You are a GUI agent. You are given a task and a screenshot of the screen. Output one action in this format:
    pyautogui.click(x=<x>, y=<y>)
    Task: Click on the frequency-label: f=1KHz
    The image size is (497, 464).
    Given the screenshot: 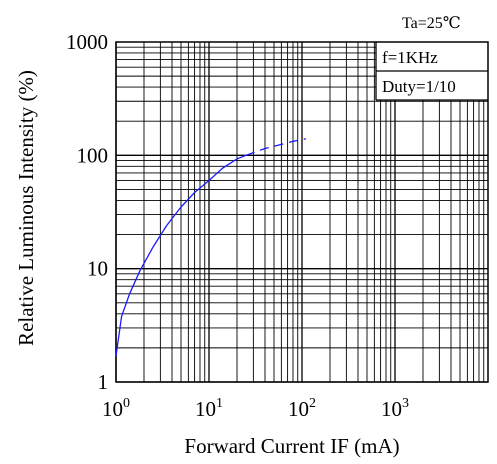 What is the action you would take?
    pyautogui.click(x=410, y=57)
    